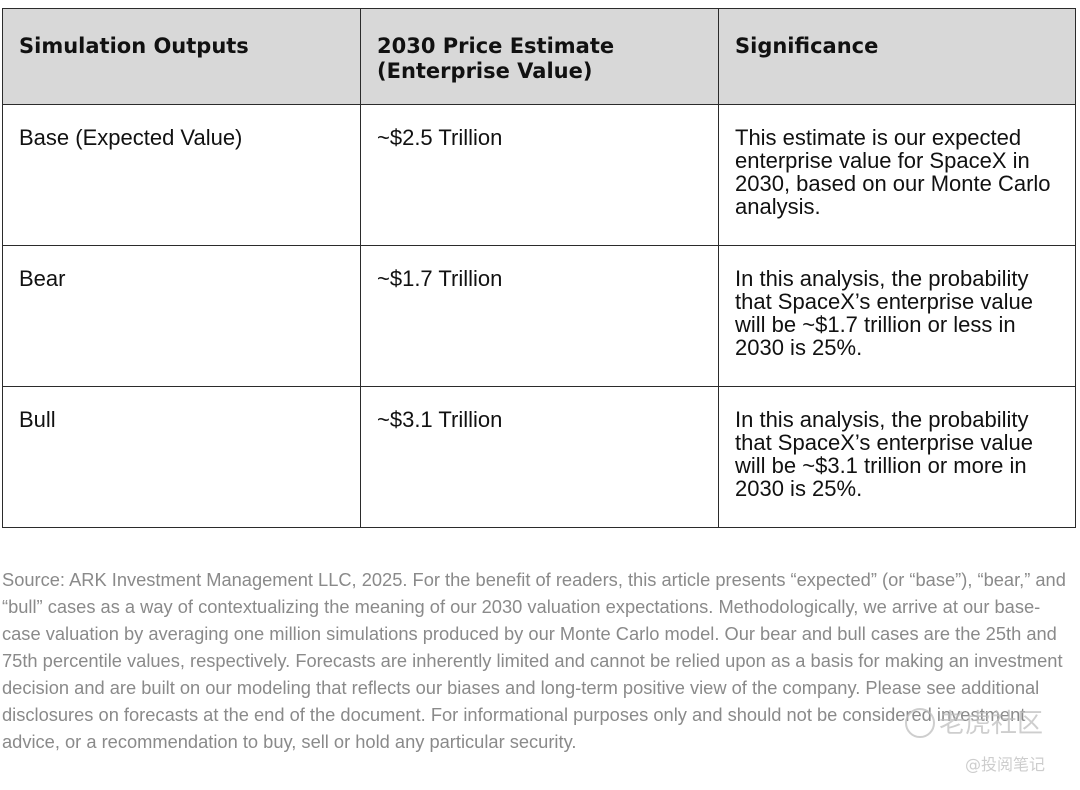 The width and height of the screenshot is (1080, 790). What do you see at coordinates (181, 175) in the screenshot?
I see `cell-case: Base (Expected Value)` at bounding box center [181, 175].